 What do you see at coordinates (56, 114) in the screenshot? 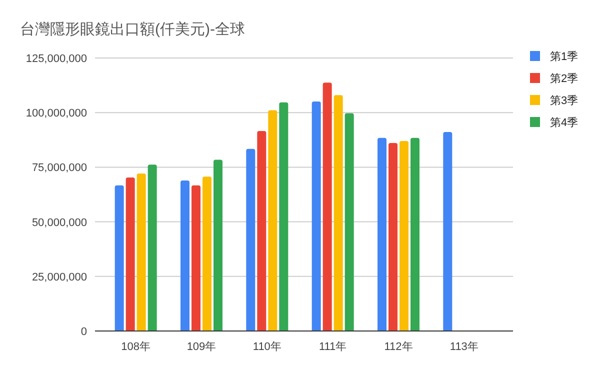
I see `y-tick-label: 100,000,000` at bounding box center [56, 114].